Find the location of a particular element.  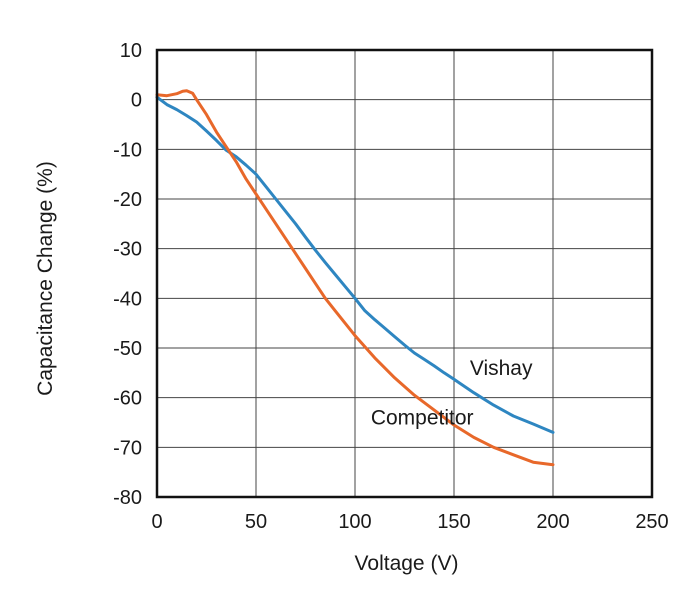

x-tick-label: 50 is located at coordinates (256, 522).